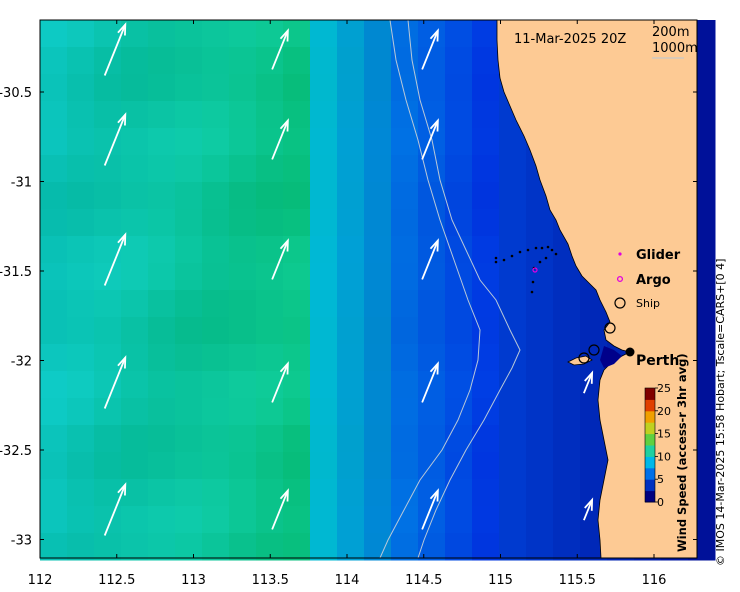 This screenshot has width=740, height=592. What do you see at coordinates (611, 357) in the screenshot?
I see `estuary` at bounding box center [611, 357].